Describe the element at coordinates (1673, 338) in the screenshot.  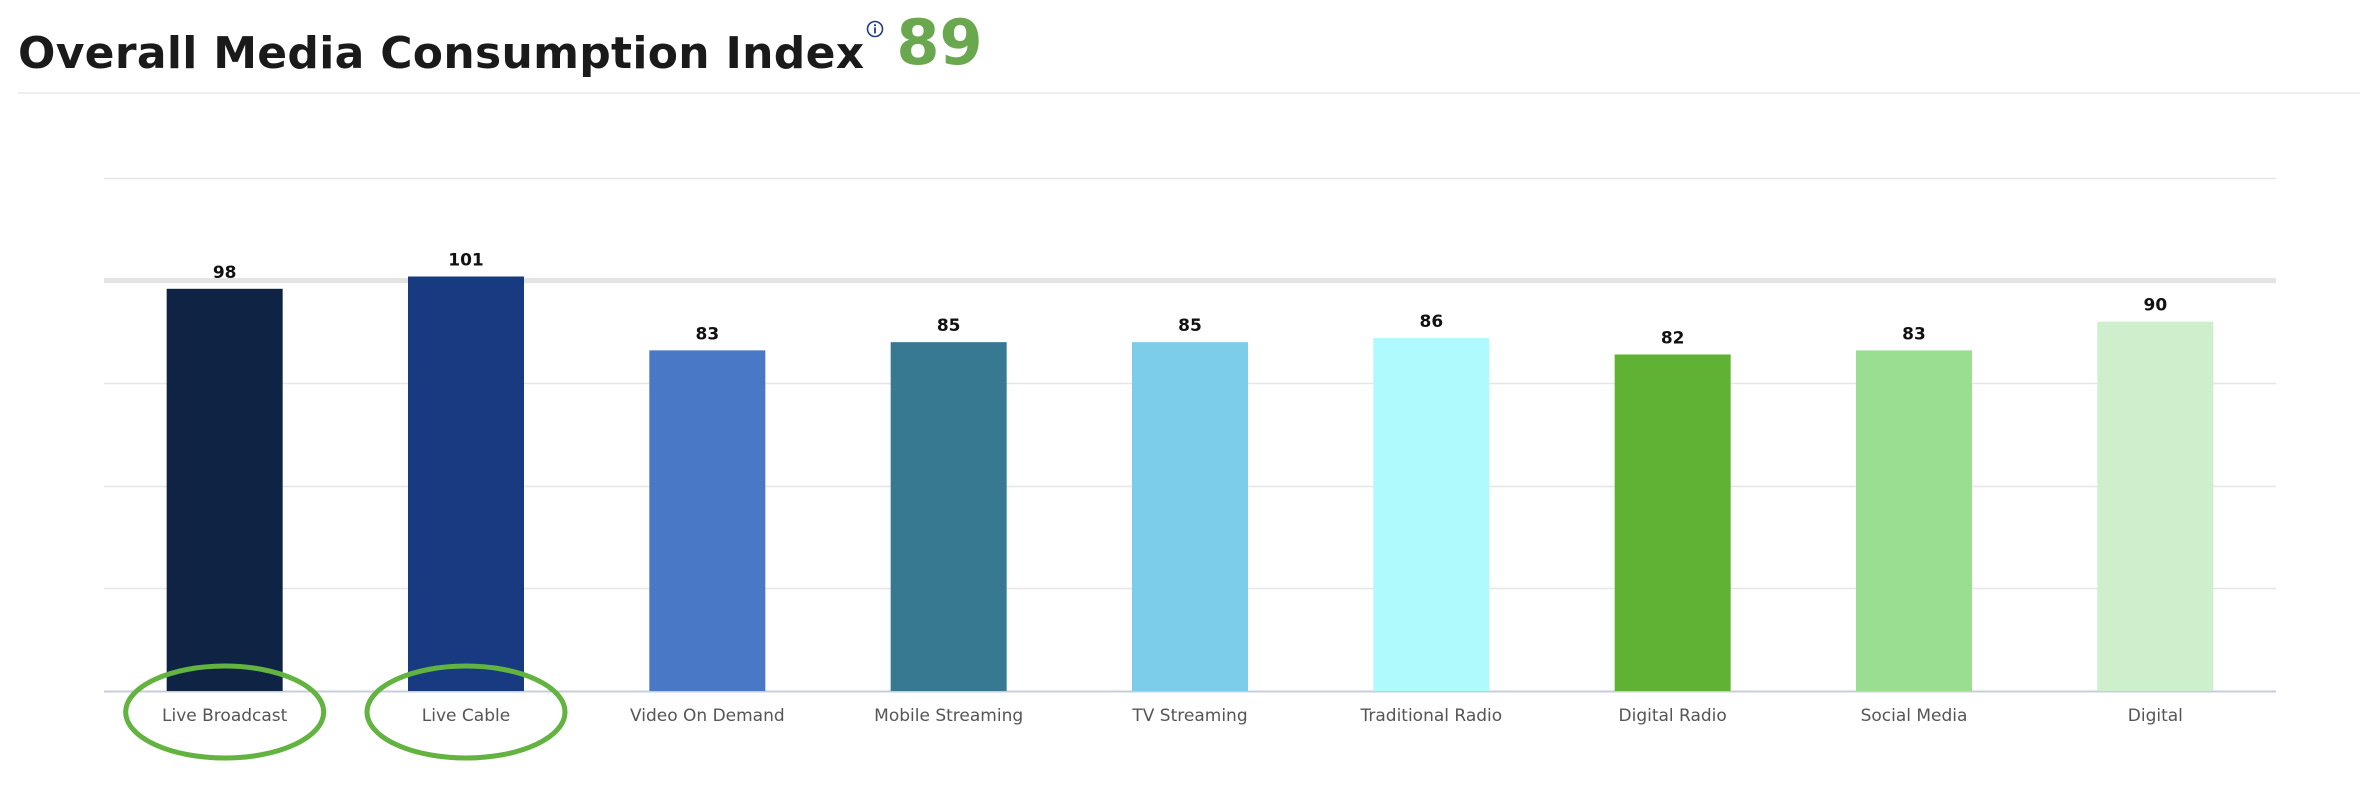
I see `data-label: 82` at that location.